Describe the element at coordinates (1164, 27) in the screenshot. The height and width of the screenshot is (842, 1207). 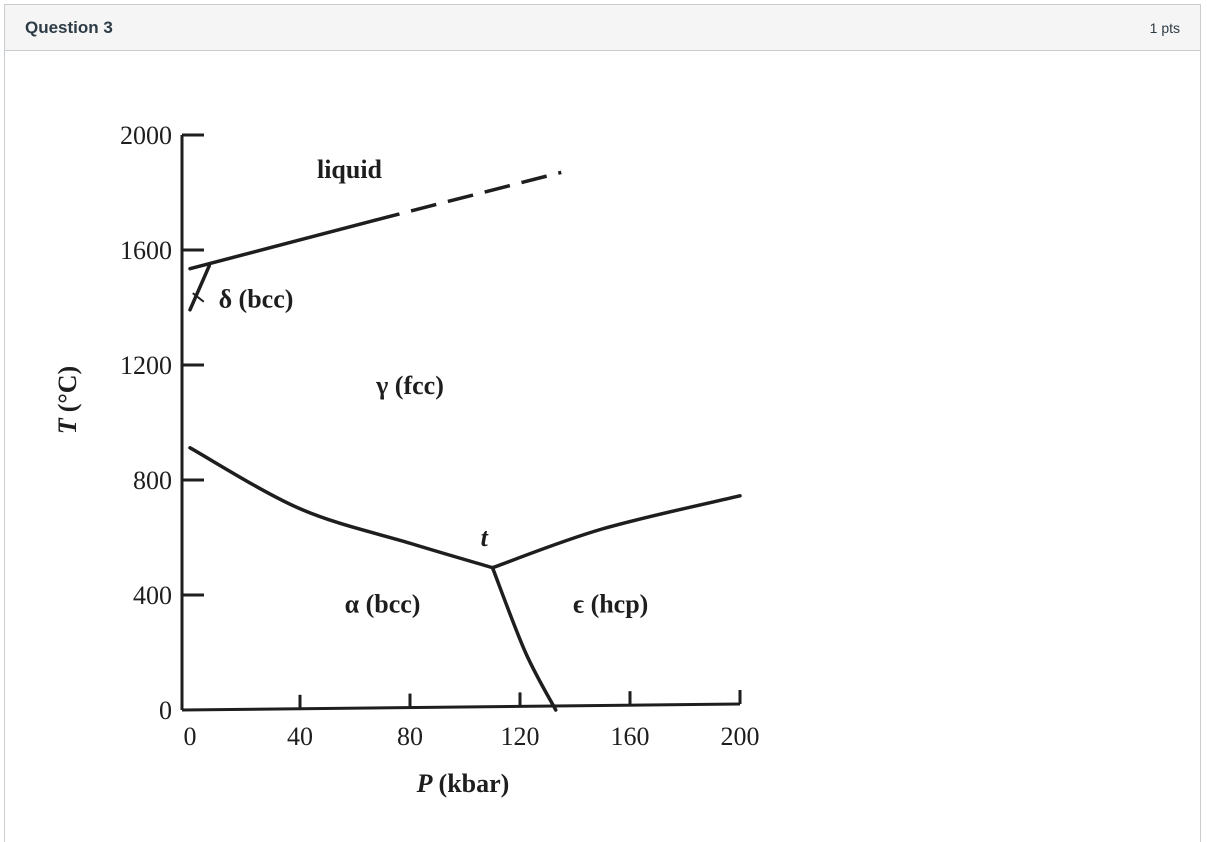
I see `question-points: 1 pts` at that location.